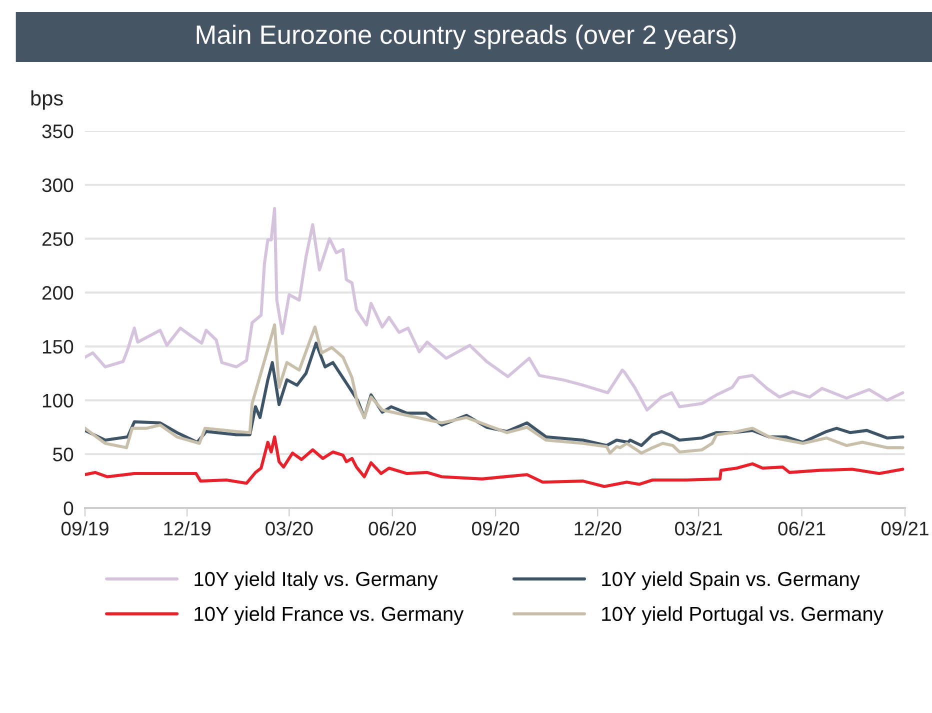 The image size is (932, 713). Describe the element at coordinates (84, 528) in the screenshot. I see `x-tick-label: 09/19` at that location.